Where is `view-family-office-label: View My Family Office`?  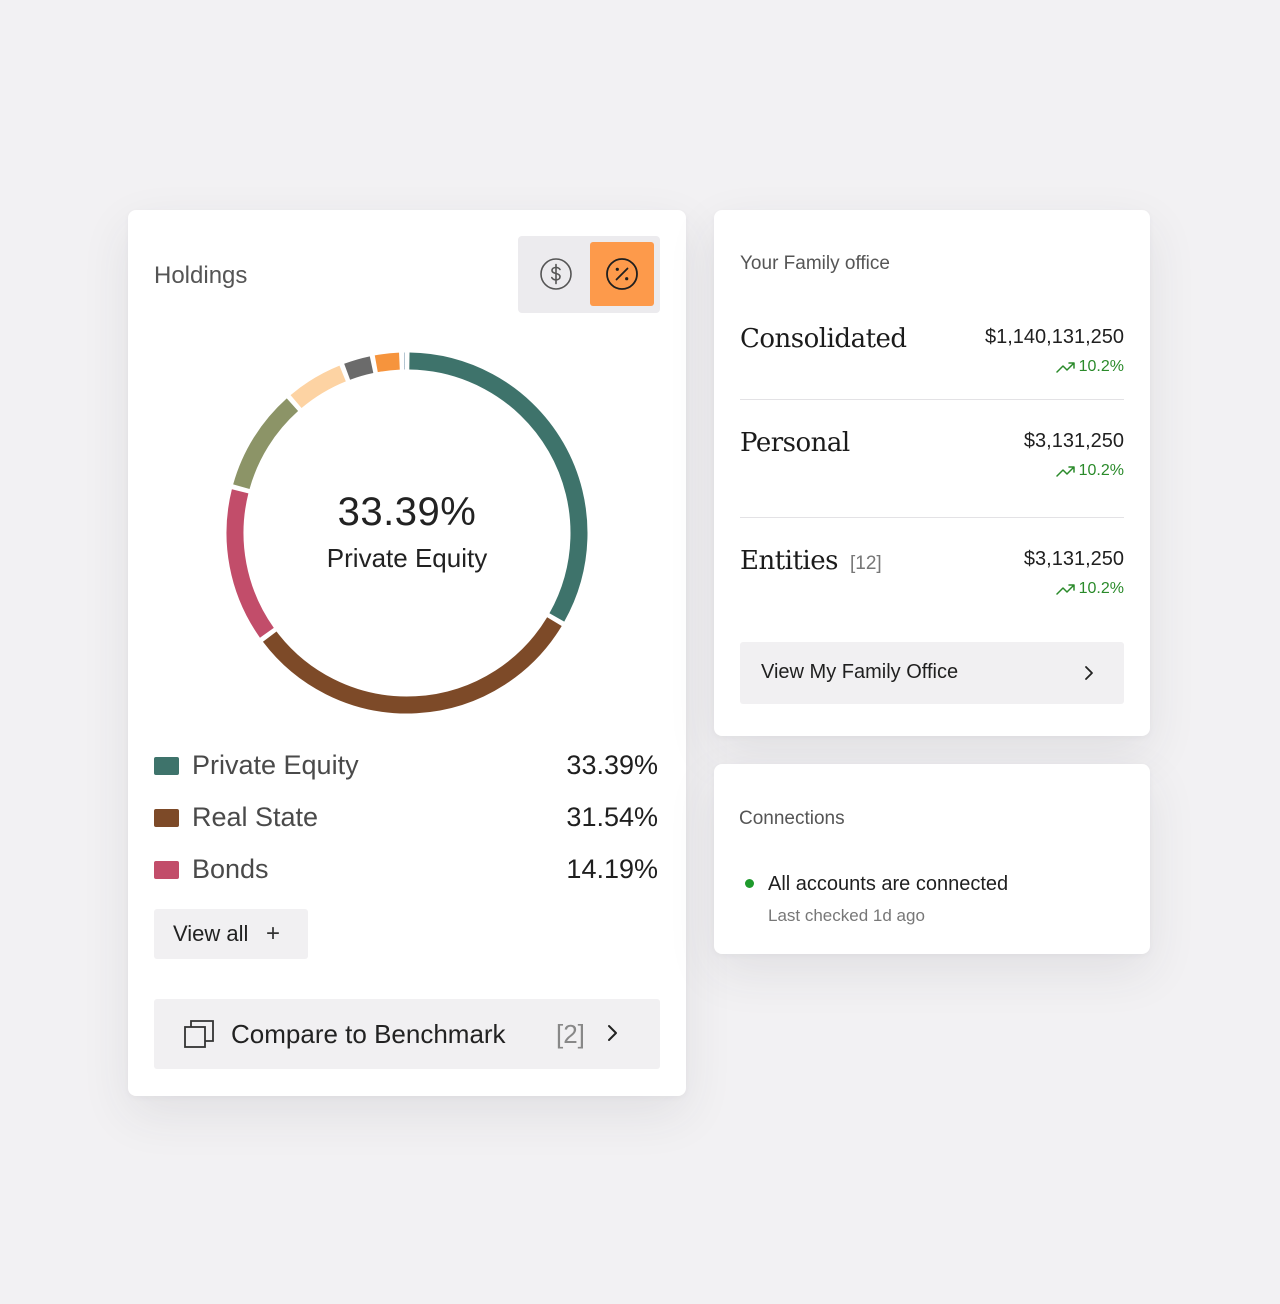 view-family-office-label: View My Family Office is located at coordinates (860, 672).